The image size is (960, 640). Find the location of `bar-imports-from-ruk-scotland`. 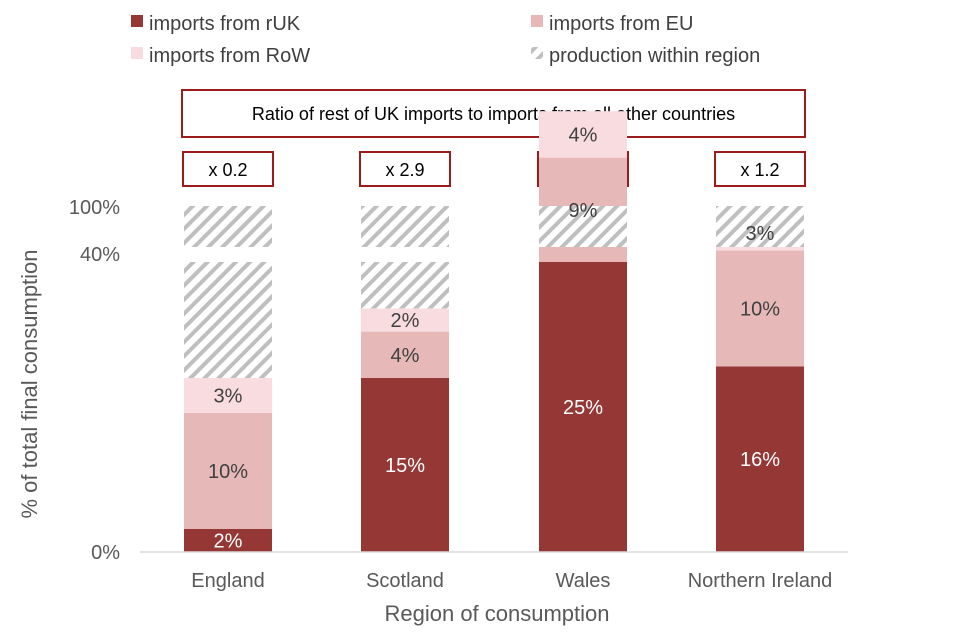

bar-imports-from-ruk-scotland is located at coordinates (405, 465).